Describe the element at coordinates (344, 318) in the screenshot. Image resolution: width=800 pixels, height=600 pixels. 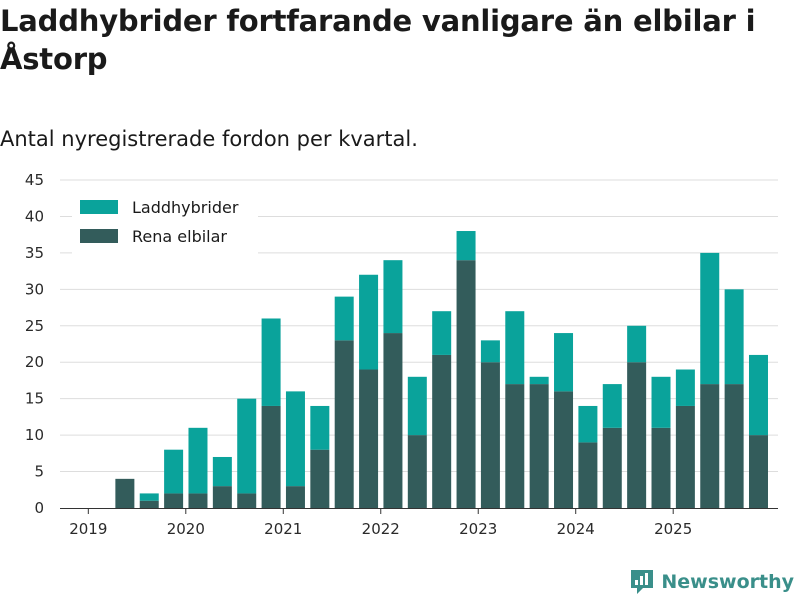
I see `bar-laddhybrider-2021q3` at that location.